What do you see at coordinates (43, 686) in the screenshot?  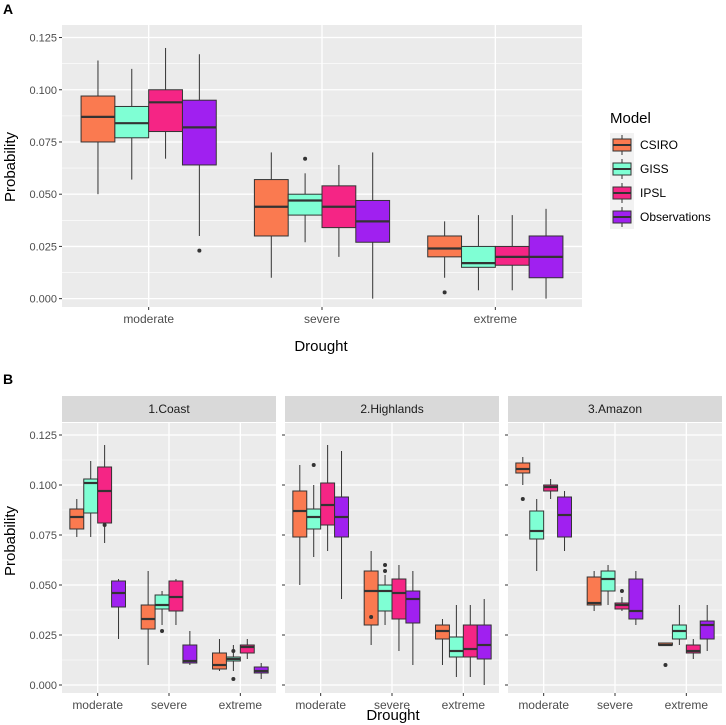 I see `y-tick-label: 0.000` at bounding box center [43, 686].